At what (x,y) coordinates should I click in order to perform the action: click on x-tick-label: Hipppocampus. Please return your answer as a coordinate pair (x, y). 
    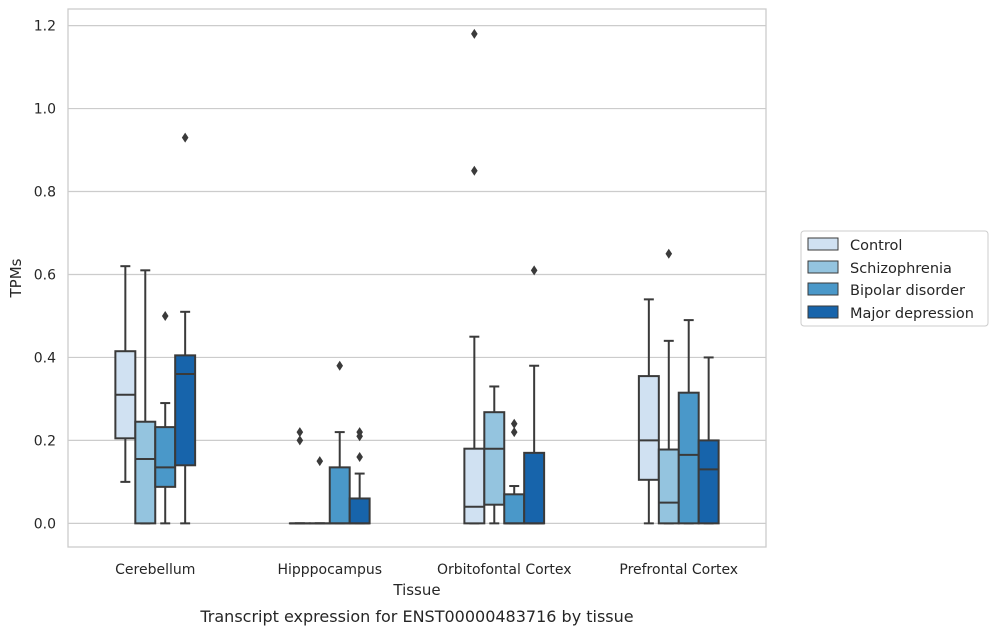
    Looking at the image, I should click on (329, 570).